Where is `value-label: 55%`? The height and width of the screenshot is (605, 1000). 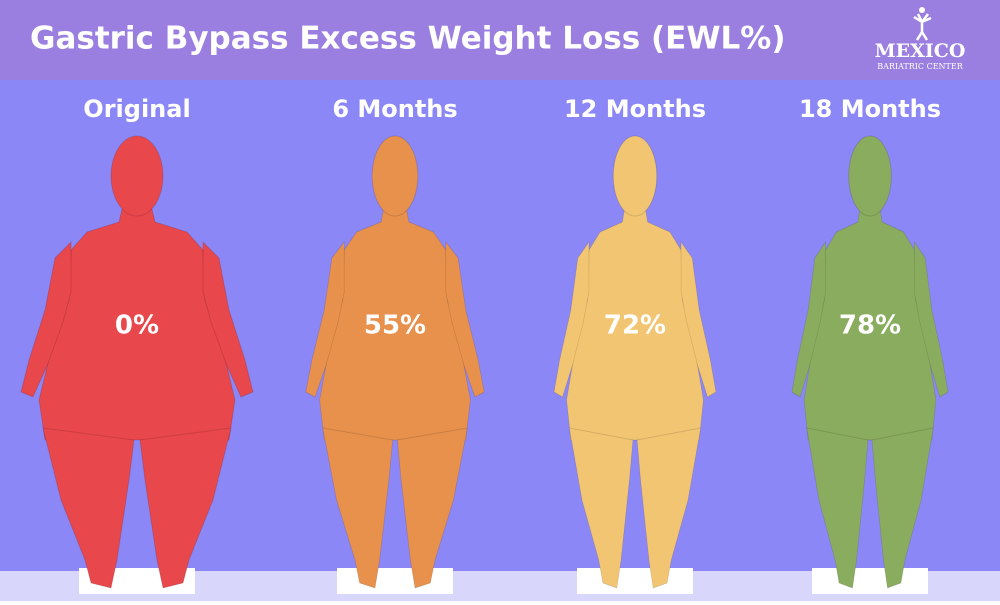 value-label: 55% is located at coordinates (395, 326).